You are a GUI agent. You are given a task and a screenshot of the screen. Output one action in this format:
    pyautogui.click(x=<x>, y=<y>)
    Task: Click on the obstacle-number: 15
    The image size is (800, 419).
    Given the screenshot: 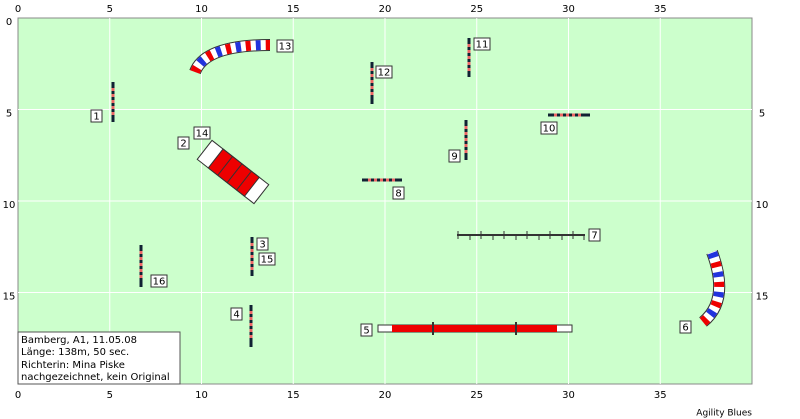 What is the action you would take?
    pyautogui.click(x=267, y=260)
    